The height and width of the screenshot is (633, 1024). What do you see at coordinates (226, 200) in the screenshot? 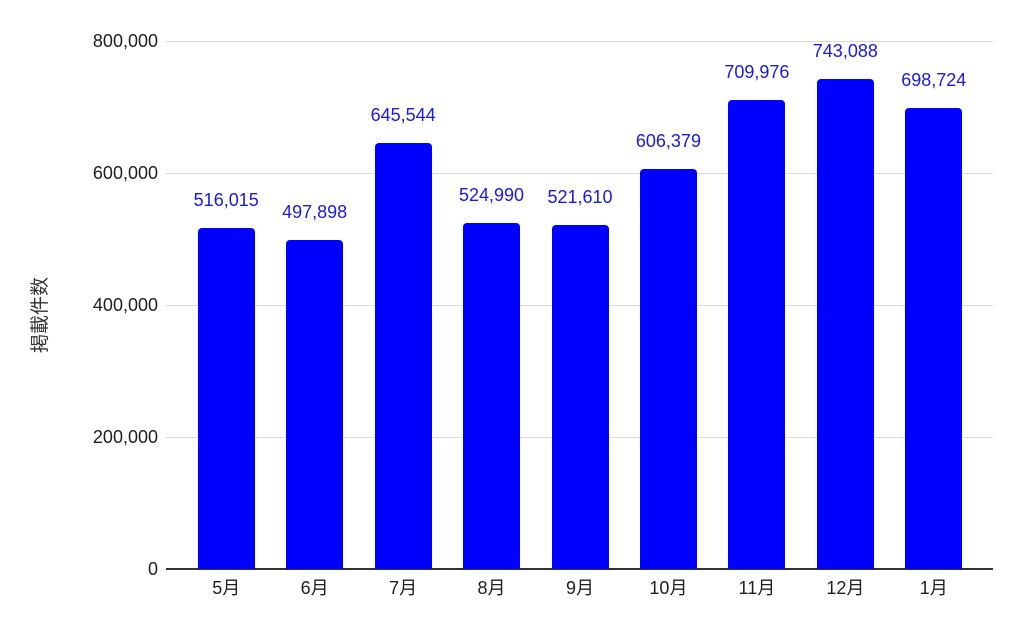
I see `bar-value-label: 516,015` at bounding box center [226, 200].